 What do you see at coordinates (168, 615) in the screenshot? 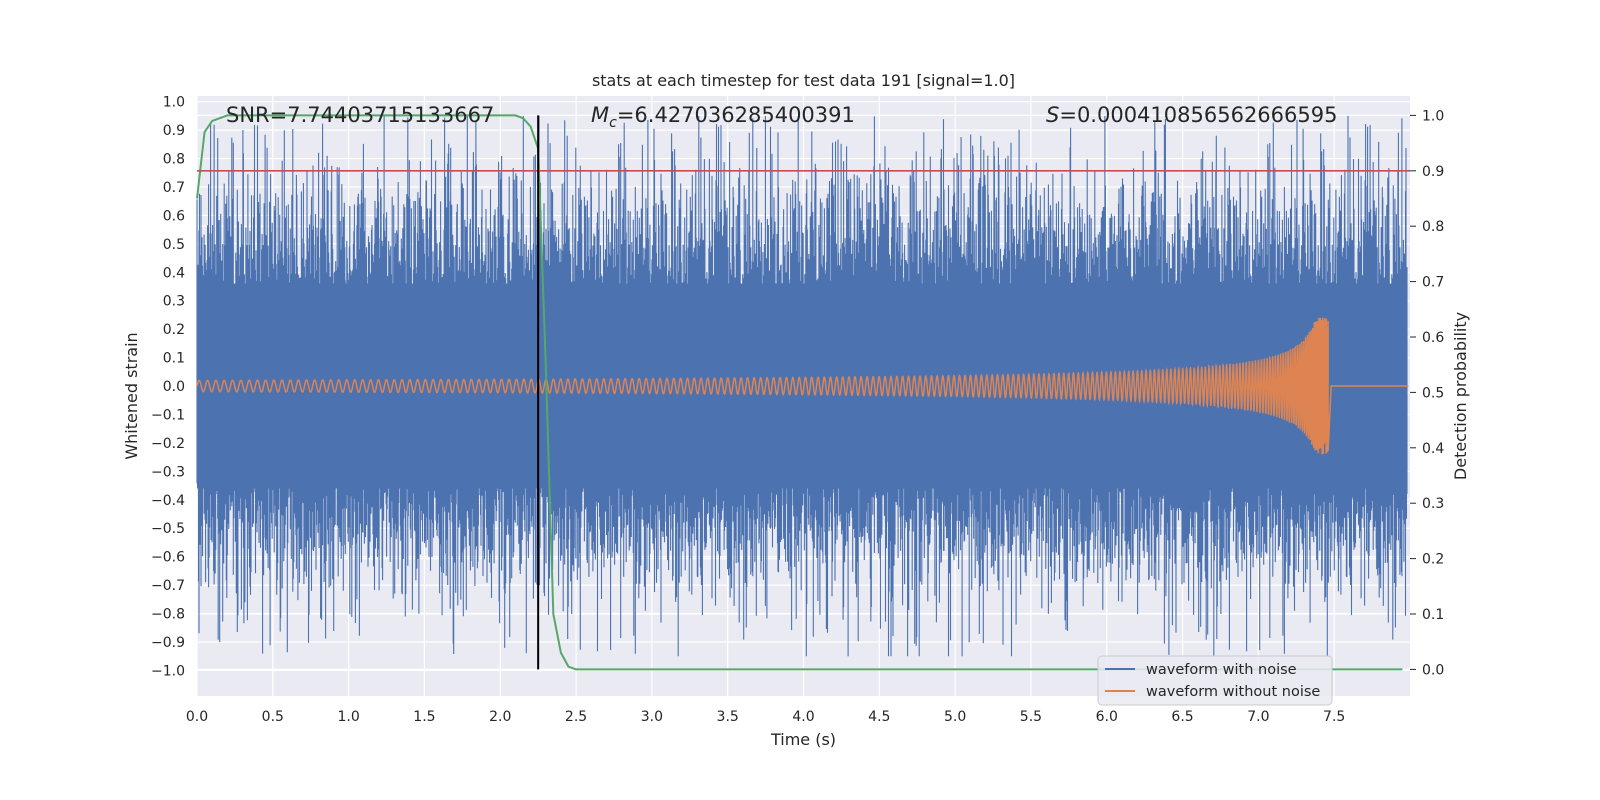
I see `y-tick-label: −0.8` at bounding box center [168, 615].